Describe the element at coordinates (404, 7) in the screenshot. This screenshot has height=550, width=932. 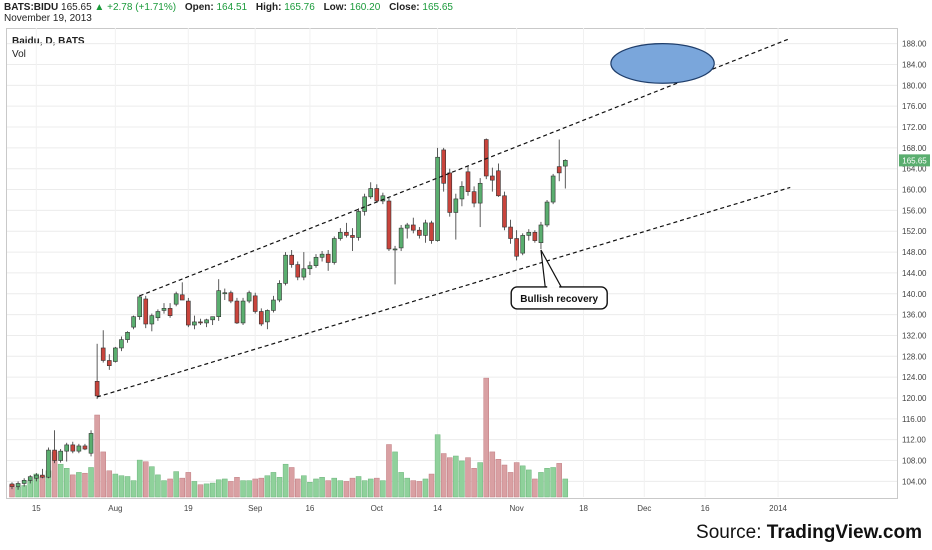
I see `close-label: Close:` at that location.